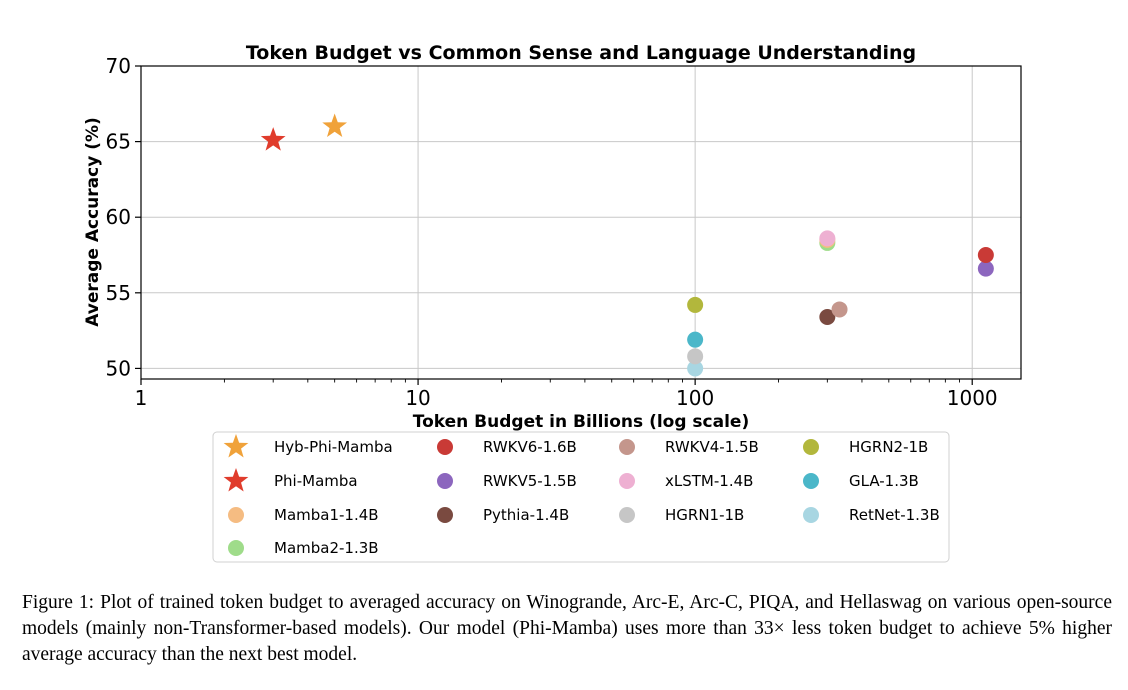 This screenshot has width=1128, height=690. Describe the element at coordinates (118, 293) in the screenshot. I see `y-tick-label: 55` at that location.